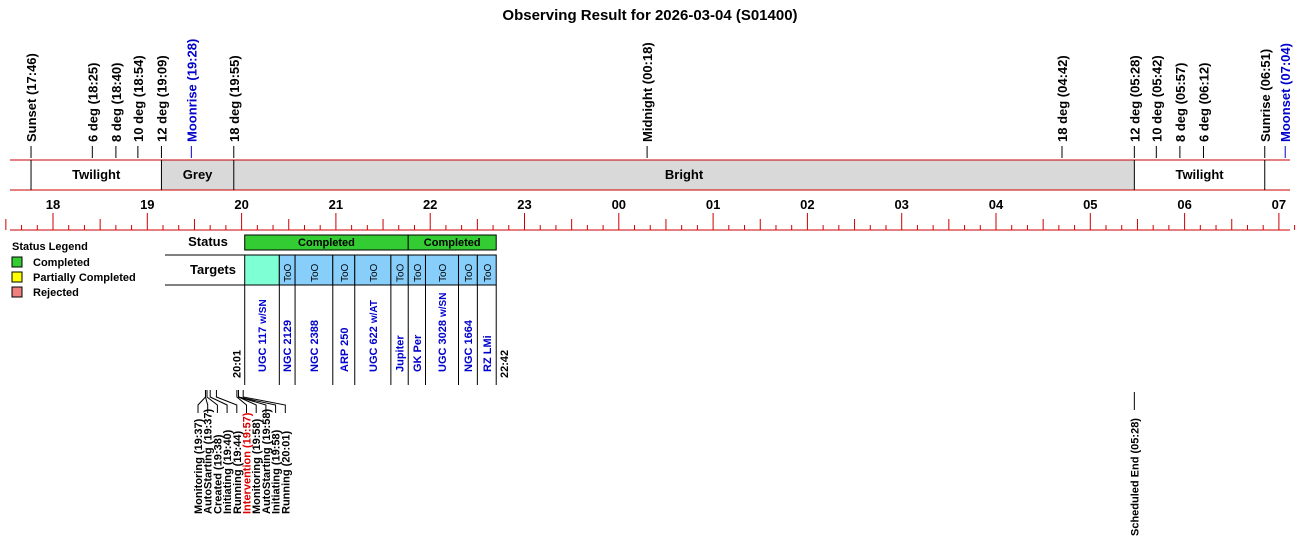 Image resolution: width=1300 pixels, height=560 pixels. I want to click on event-label: Sunset (17:46), so click(31, 97).